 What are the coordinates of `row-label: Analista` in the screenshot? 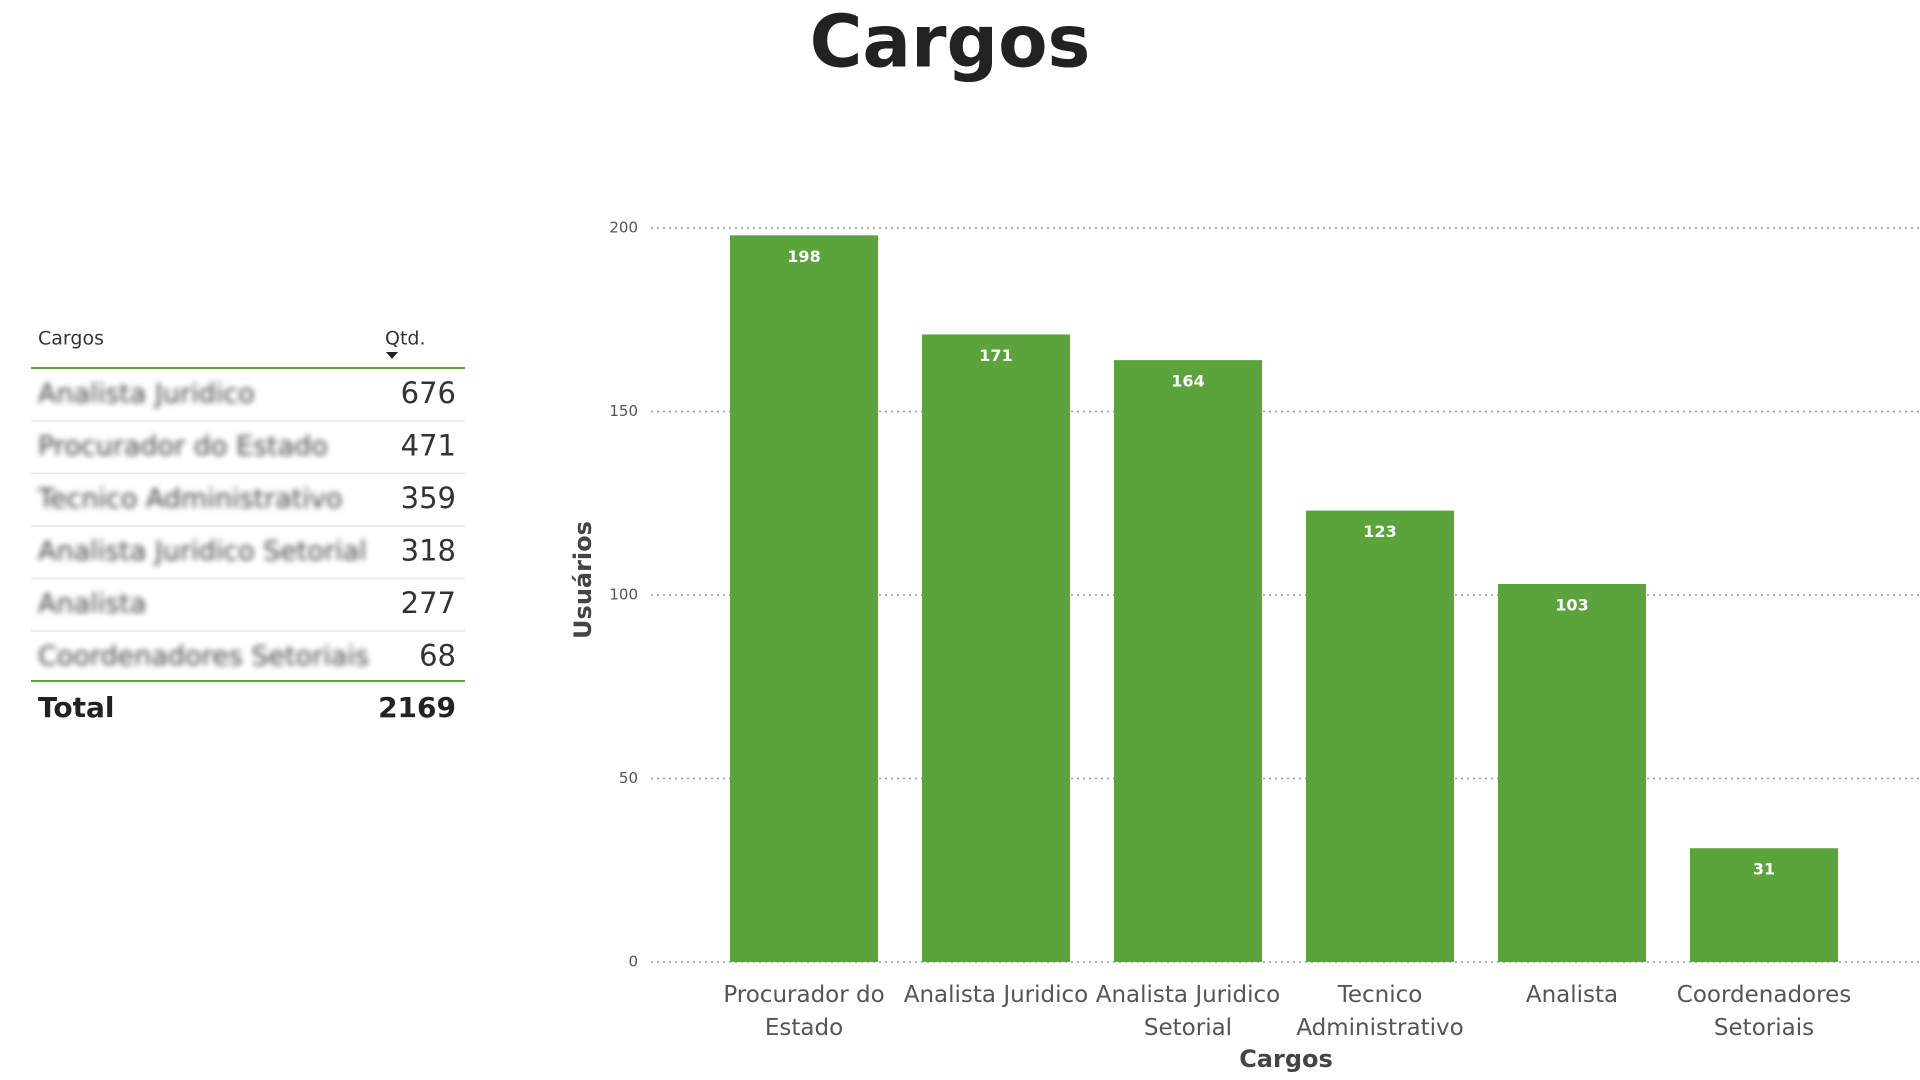 It's located at (92, 604).